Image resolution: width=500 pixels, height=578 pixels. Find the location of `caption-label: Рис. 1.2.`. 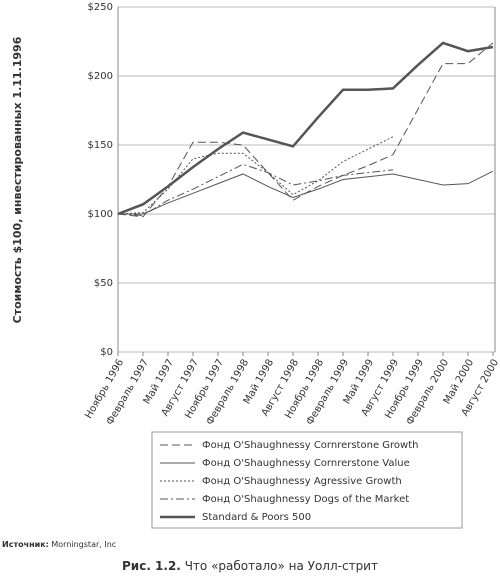

caption-label: Рис. 1.2. is located at coordinates (151, 566).